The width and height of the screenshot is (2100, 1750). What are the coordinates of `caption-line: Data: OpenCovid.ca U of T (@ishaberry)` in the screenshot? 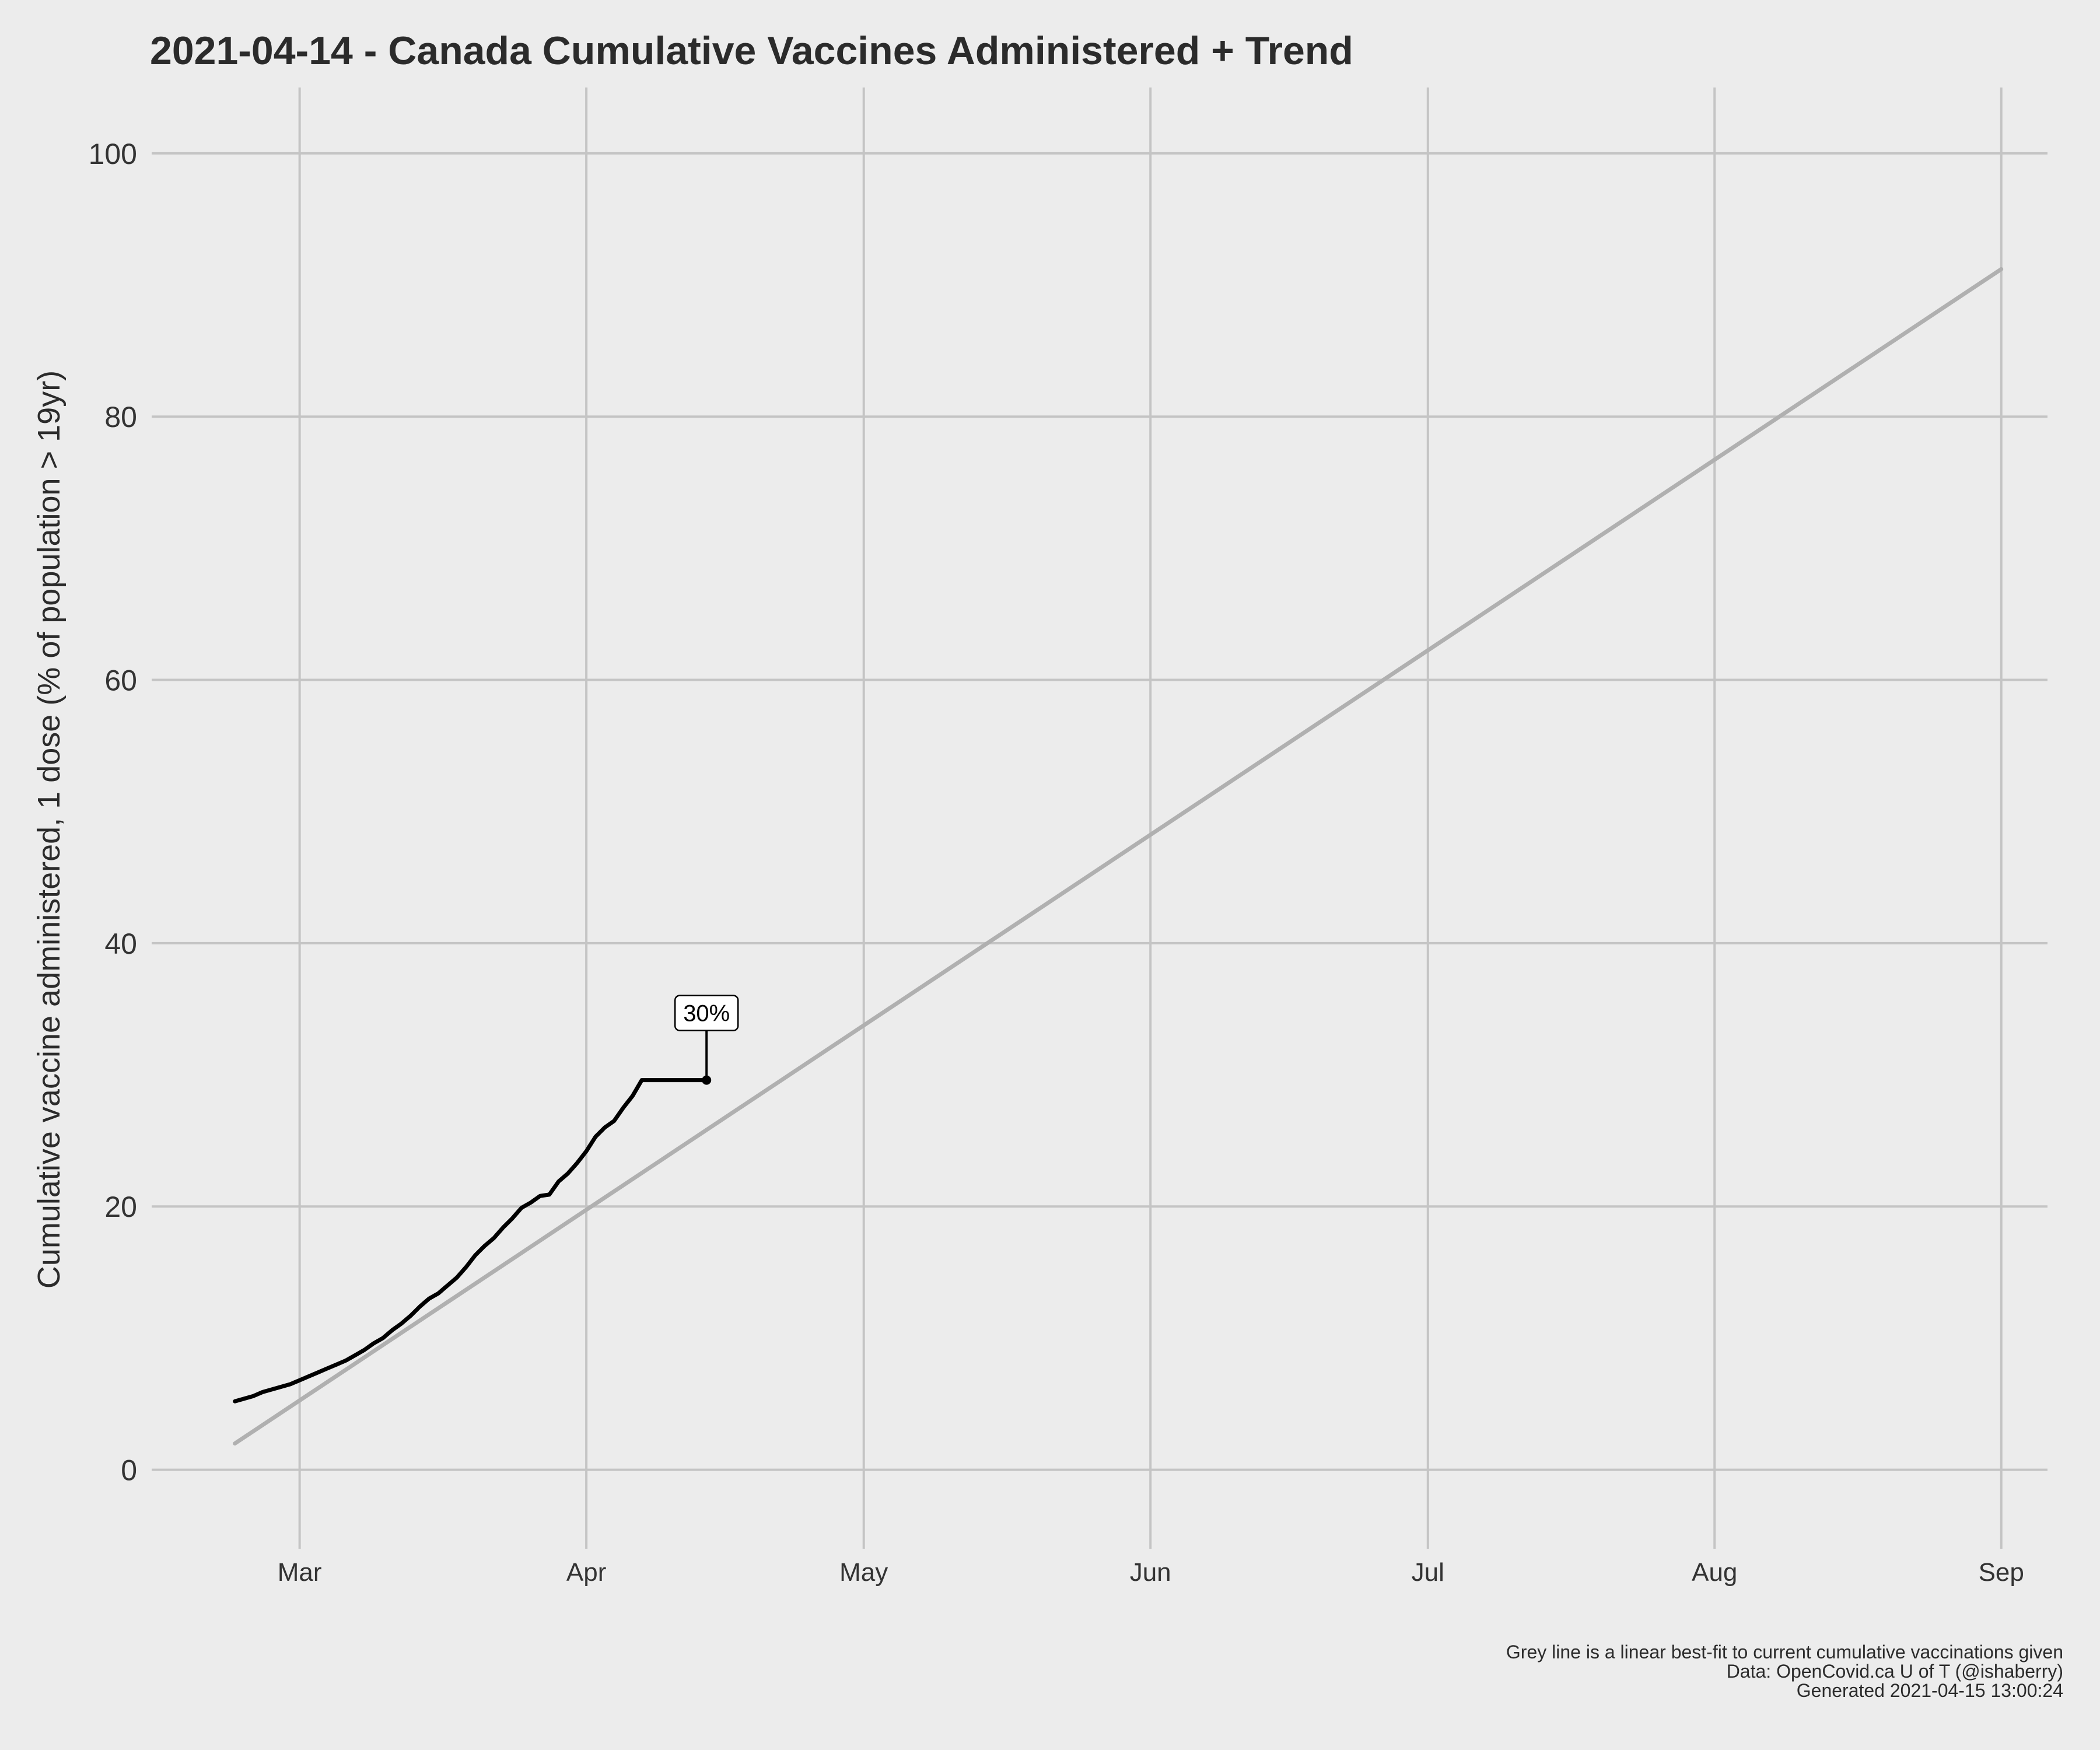 It's located at (1895, 1671).